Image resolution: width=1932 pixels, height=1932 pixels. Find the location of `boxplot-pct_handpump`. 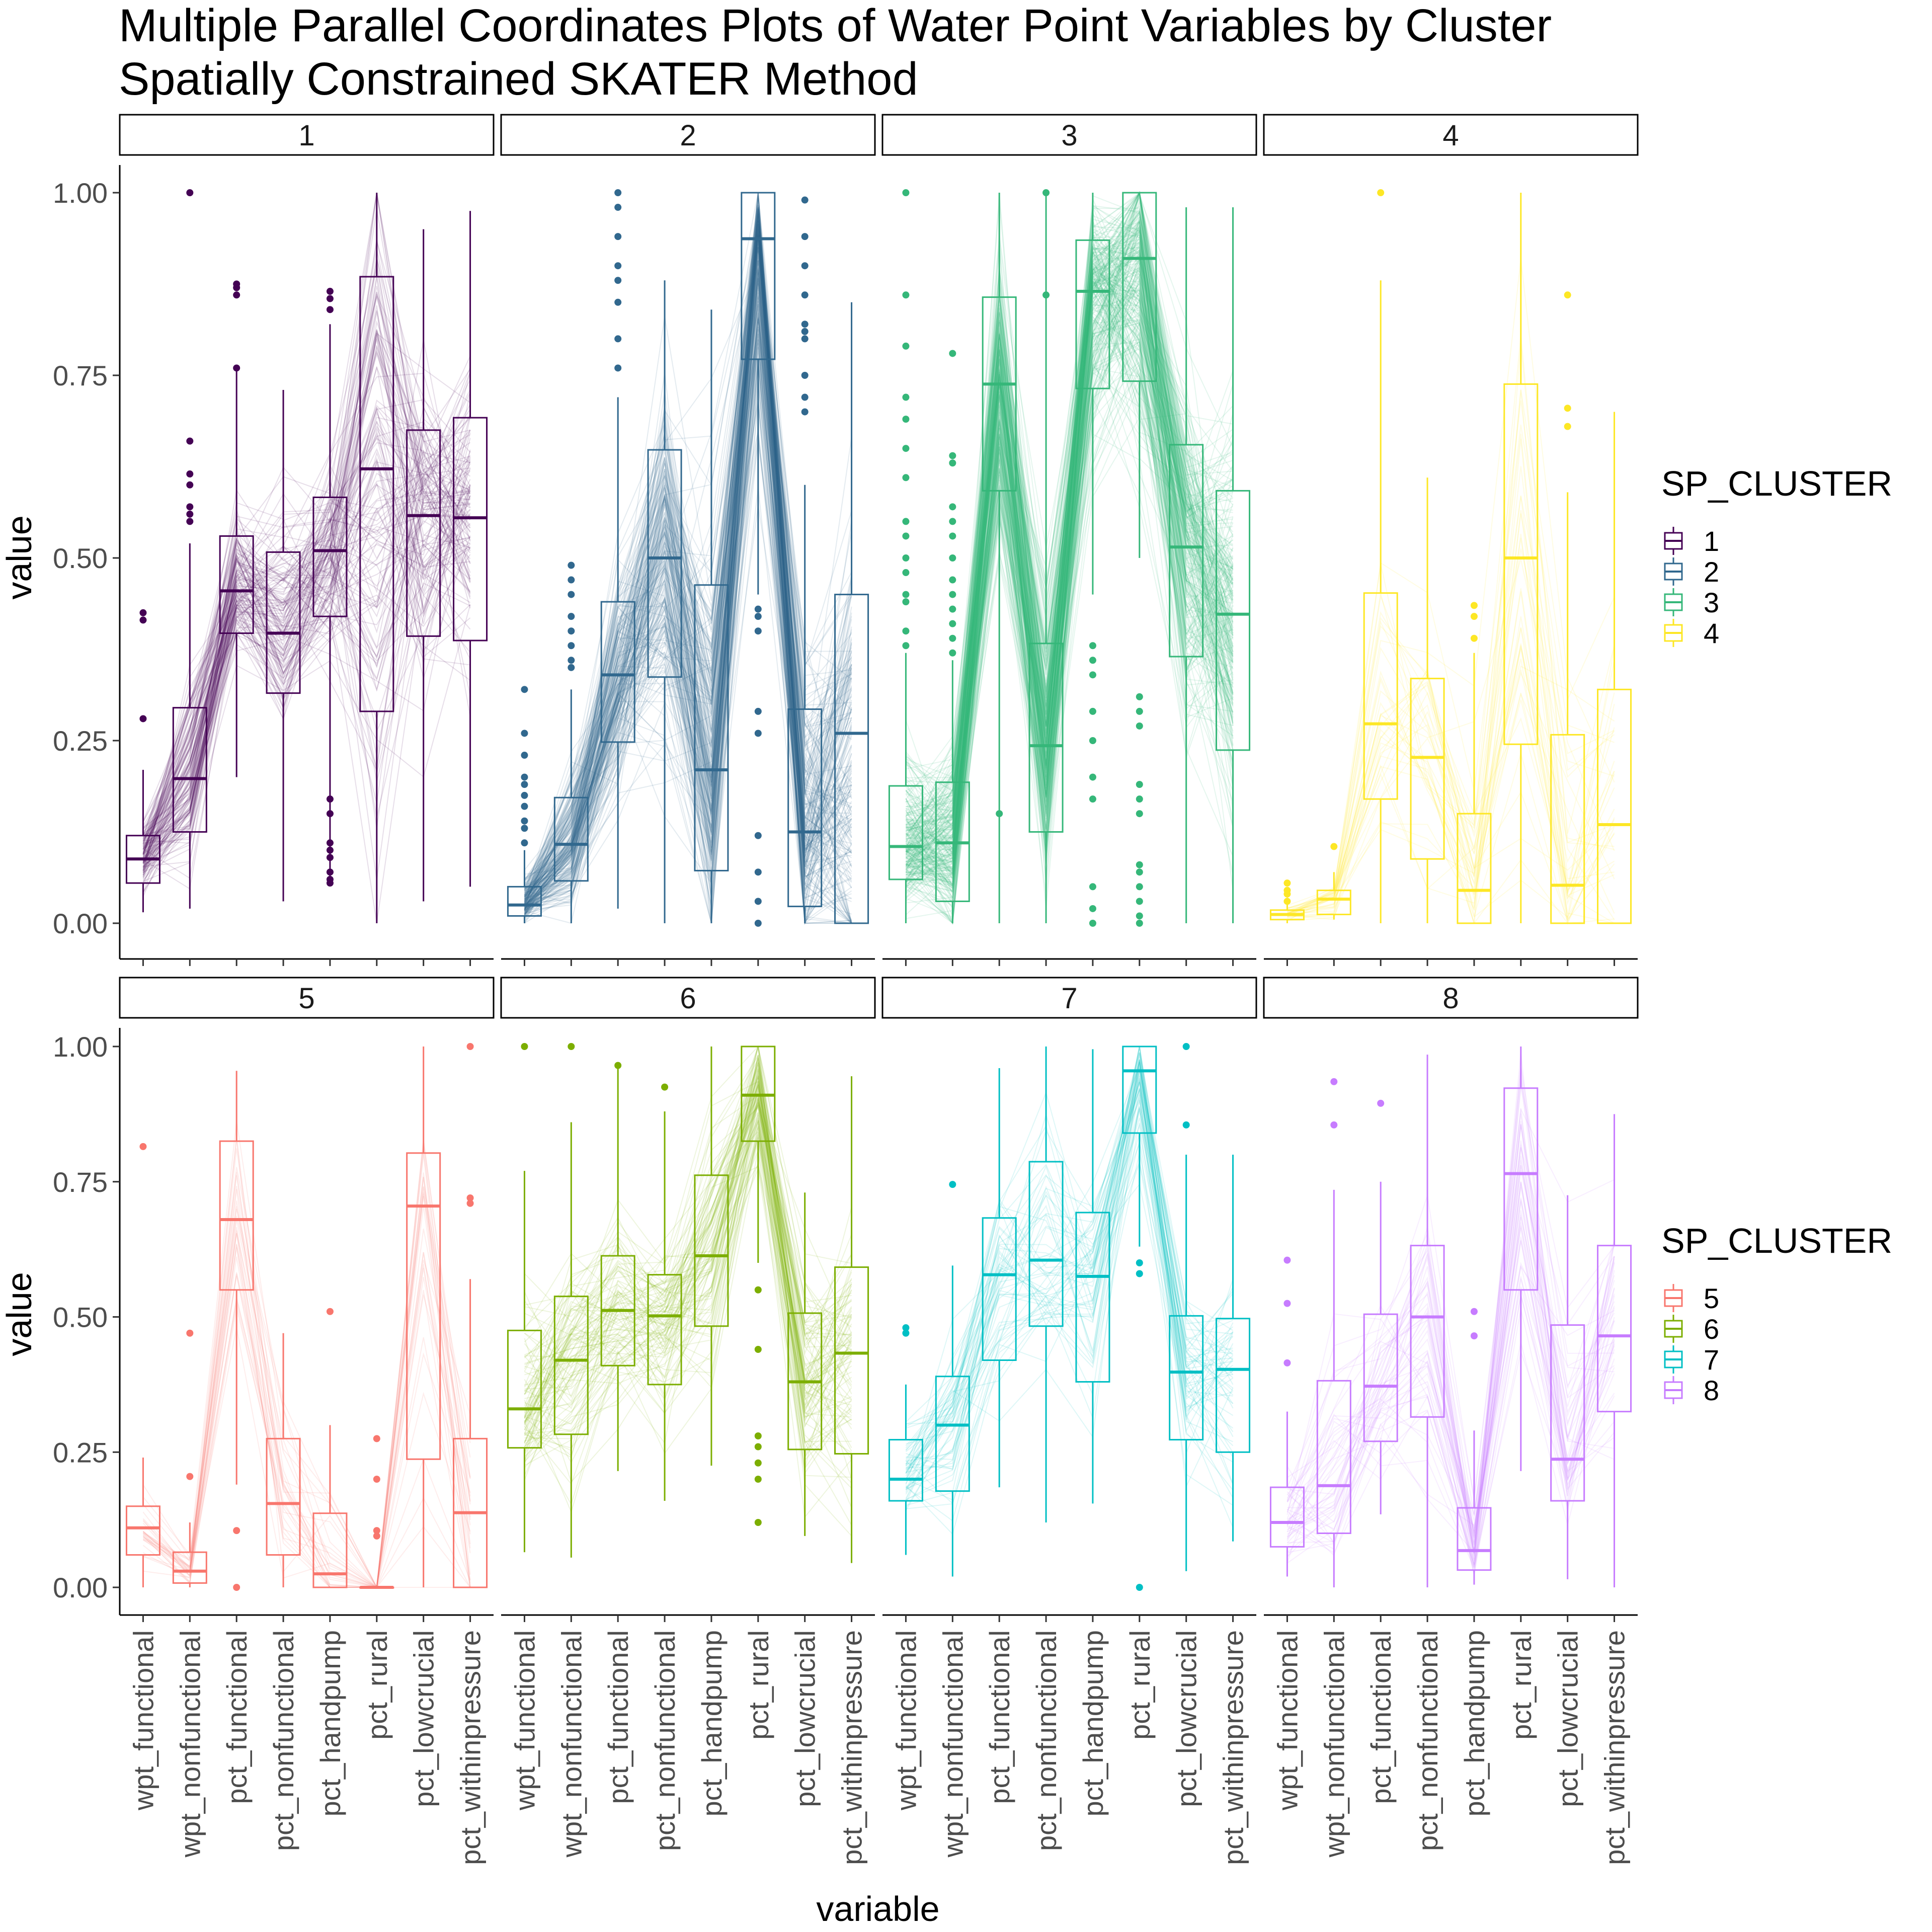

boxplot-pct_handpump is located at coordinates (1475, 1447).